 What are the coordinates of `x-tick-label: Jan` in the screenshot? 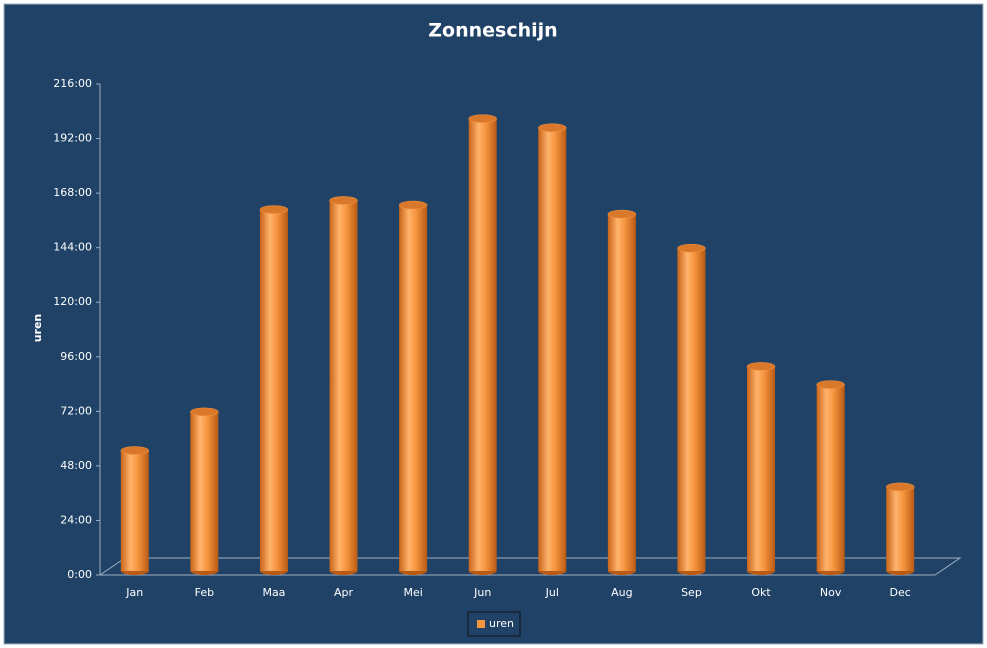 It's located at (134, 592).